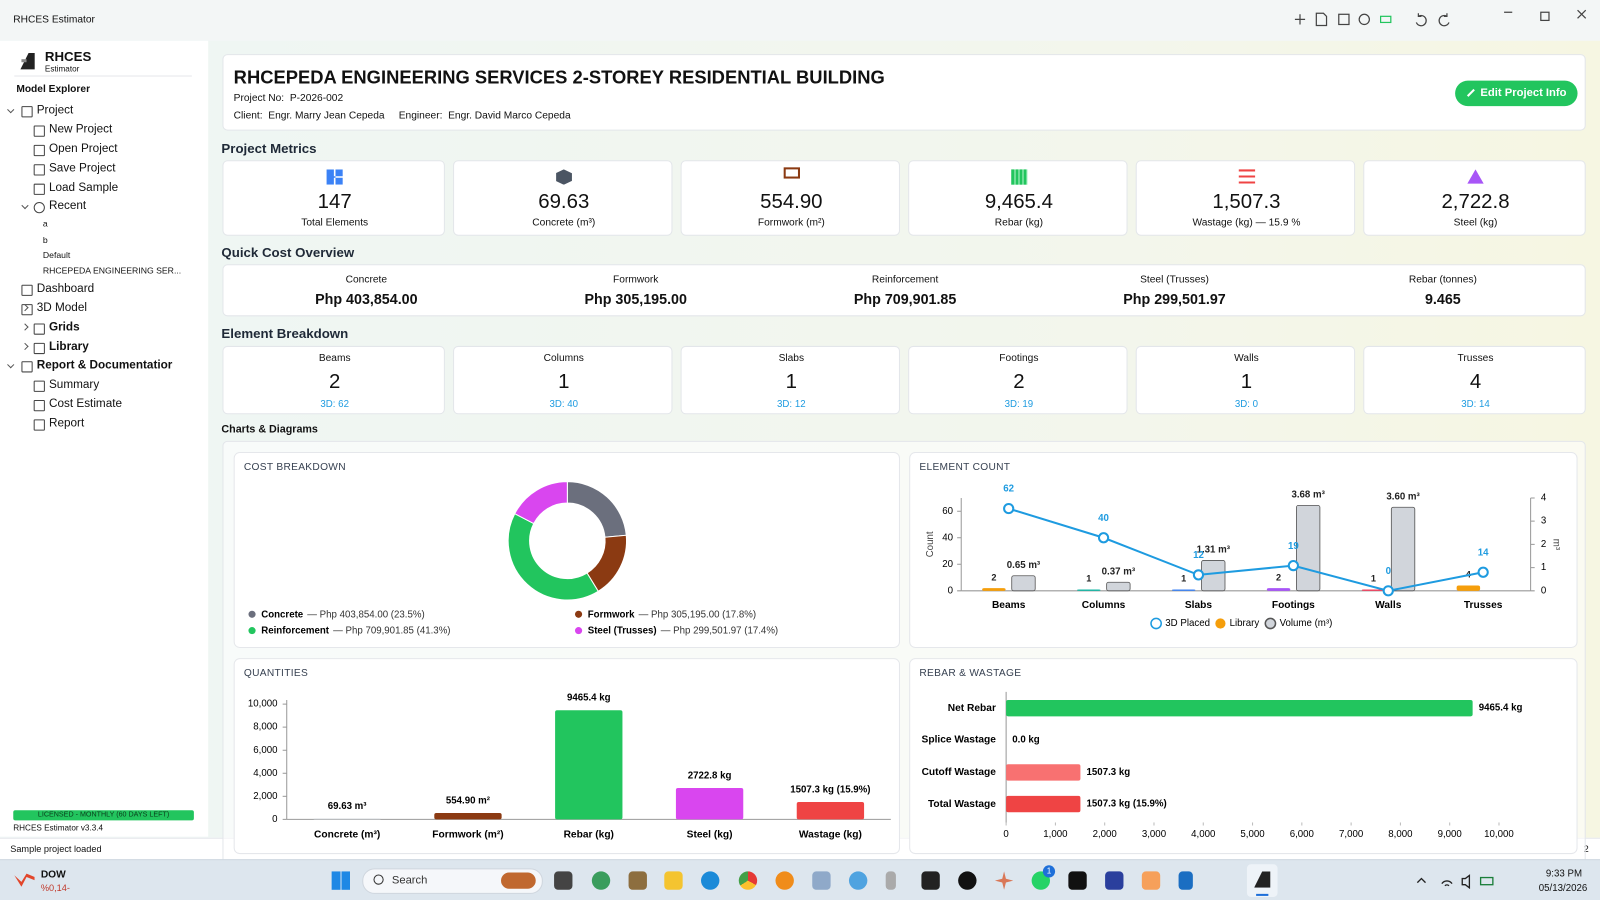  I want to click on x-tick-label: Rebar (kg), so click(589, 834).